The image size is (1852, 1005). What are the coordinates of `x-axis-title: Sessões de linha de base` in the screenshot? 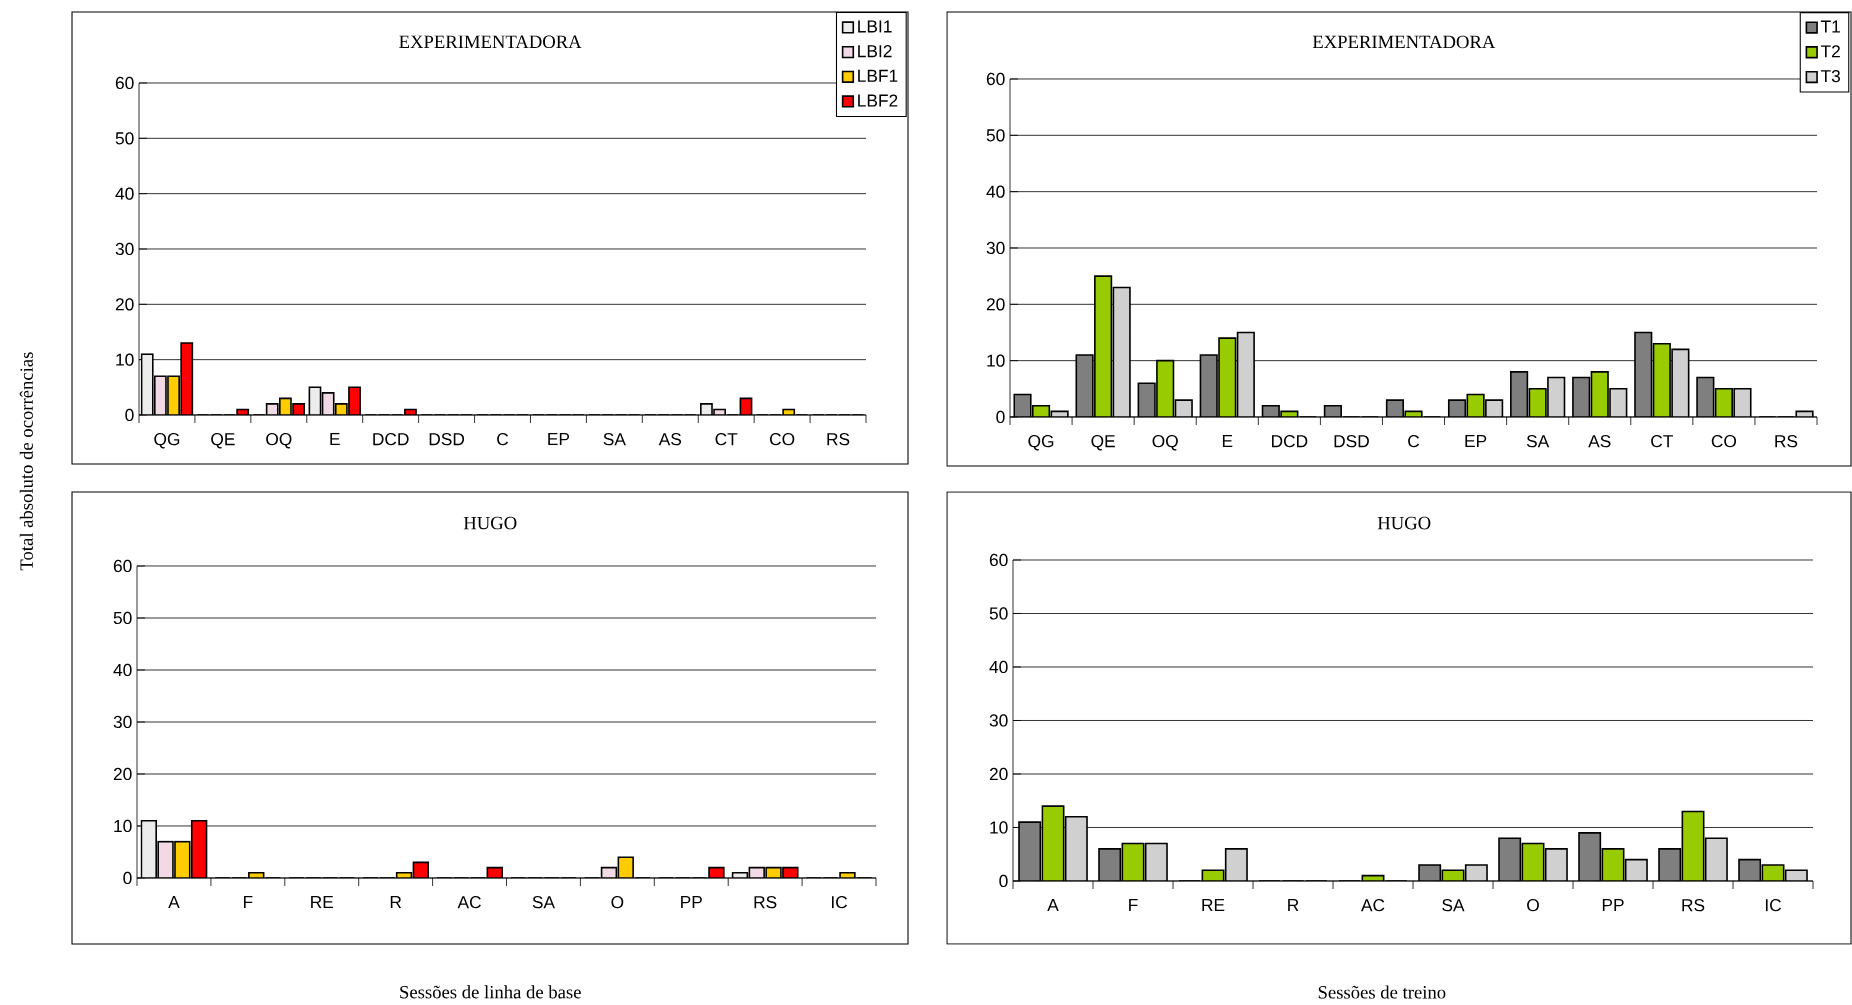 It's located at (490, 992).